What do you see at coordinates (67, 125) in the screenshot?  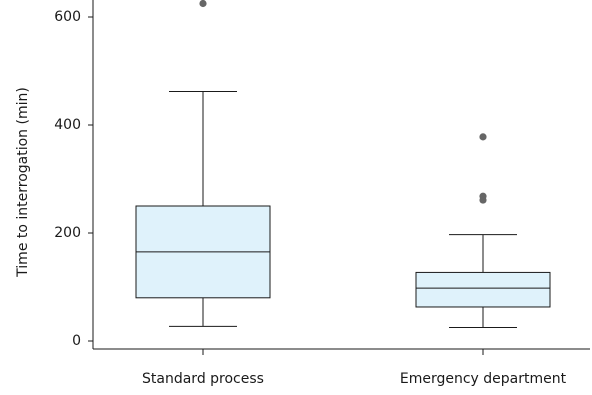 I see `y-tick-label-400: 400` at bounding box center [67, 125].